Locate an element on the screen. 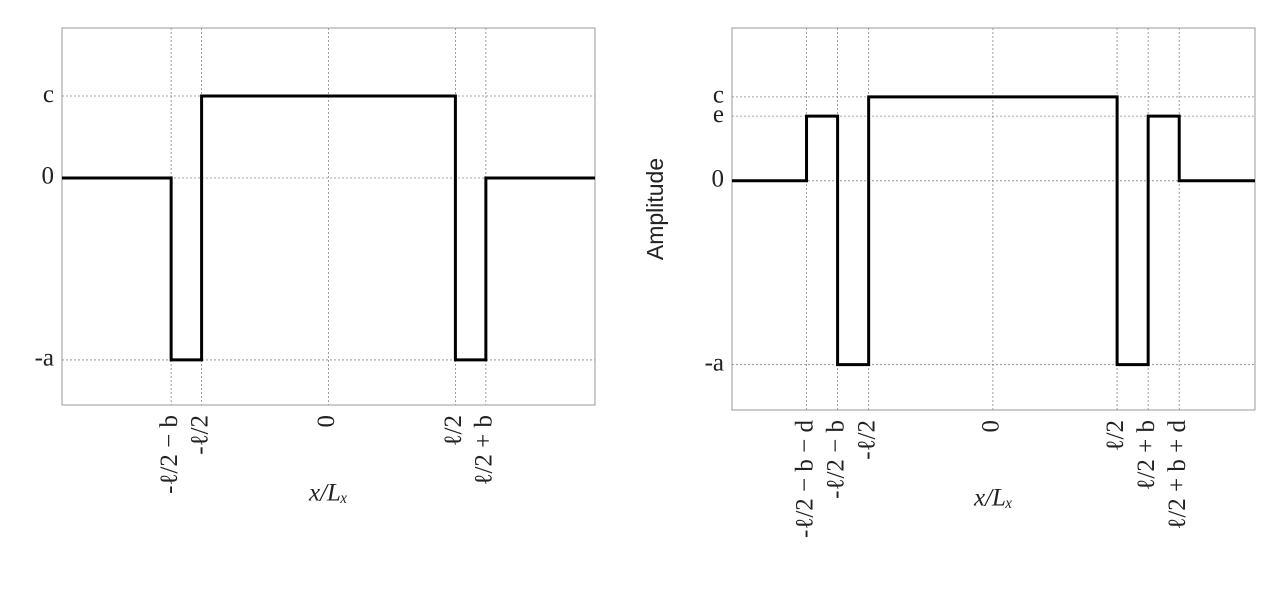 The height and width of the screenshot is (610, 1283). y-tick-label: e is located at coordinates (718, 114).